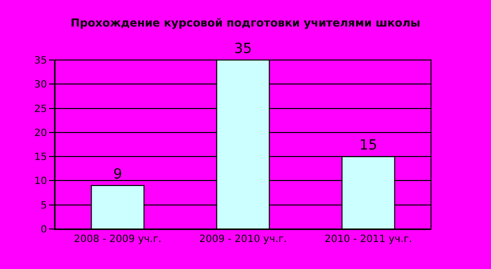  What do you see at coordinates (368, 146) in the screenshot?
I see `data-label: 15` at bounding box center [368, 146].